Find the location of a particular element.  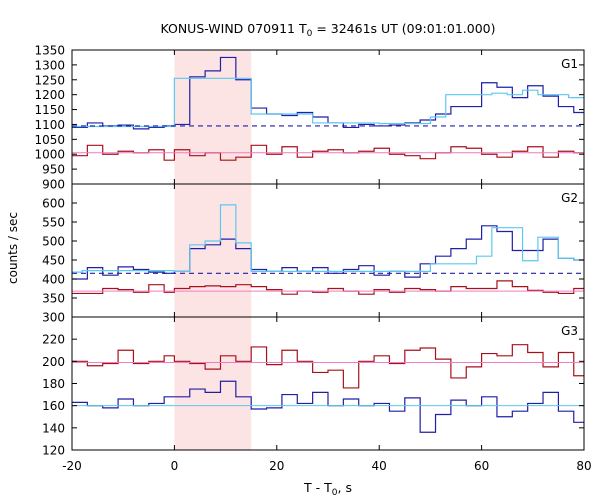

x-axis-label-sub: 0 is located at coordinates (335, 493).